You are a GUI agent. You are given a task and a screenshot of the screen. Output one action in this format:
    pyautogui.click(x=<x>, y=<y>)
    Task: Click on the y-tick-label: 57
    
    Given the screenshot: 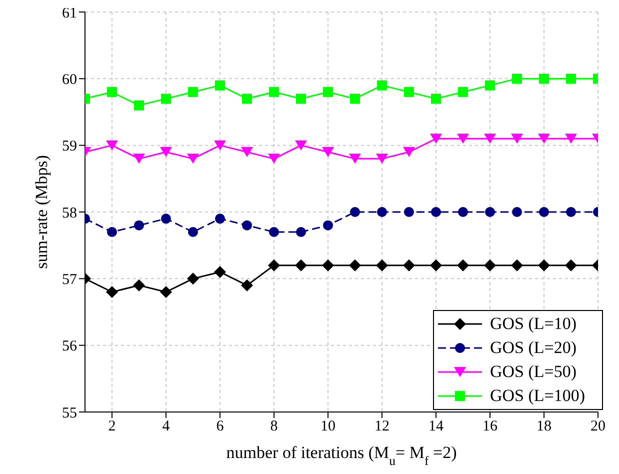 What is the action you would take?
    pyautogui.click(x=70, y=280)
    